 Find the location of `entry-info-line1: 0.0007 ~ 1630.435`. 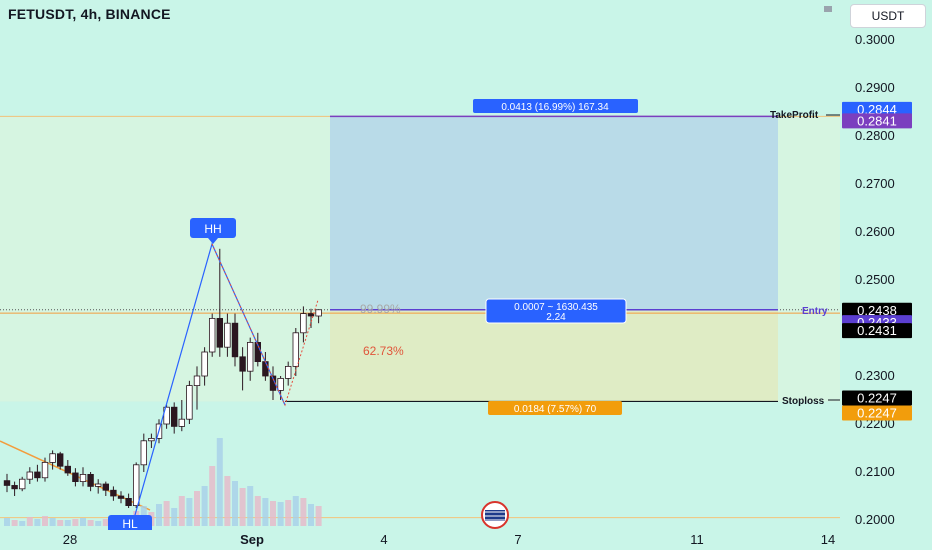

entry-info-line1: 0.0007 ~ 1630.435 is located at coordinates (556, 307).